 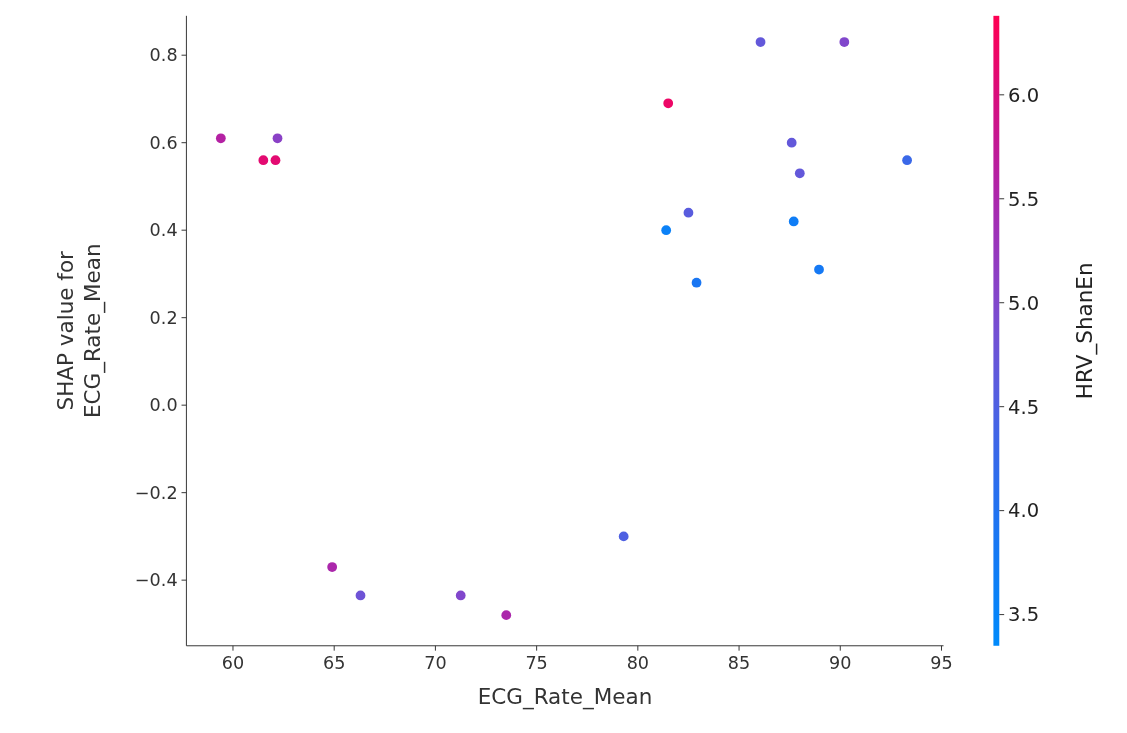 What do you see at coordinates (1024, 615) in the screenshot?
I see `color-bar-label: 3.5` at bounding box center [1024, 615].